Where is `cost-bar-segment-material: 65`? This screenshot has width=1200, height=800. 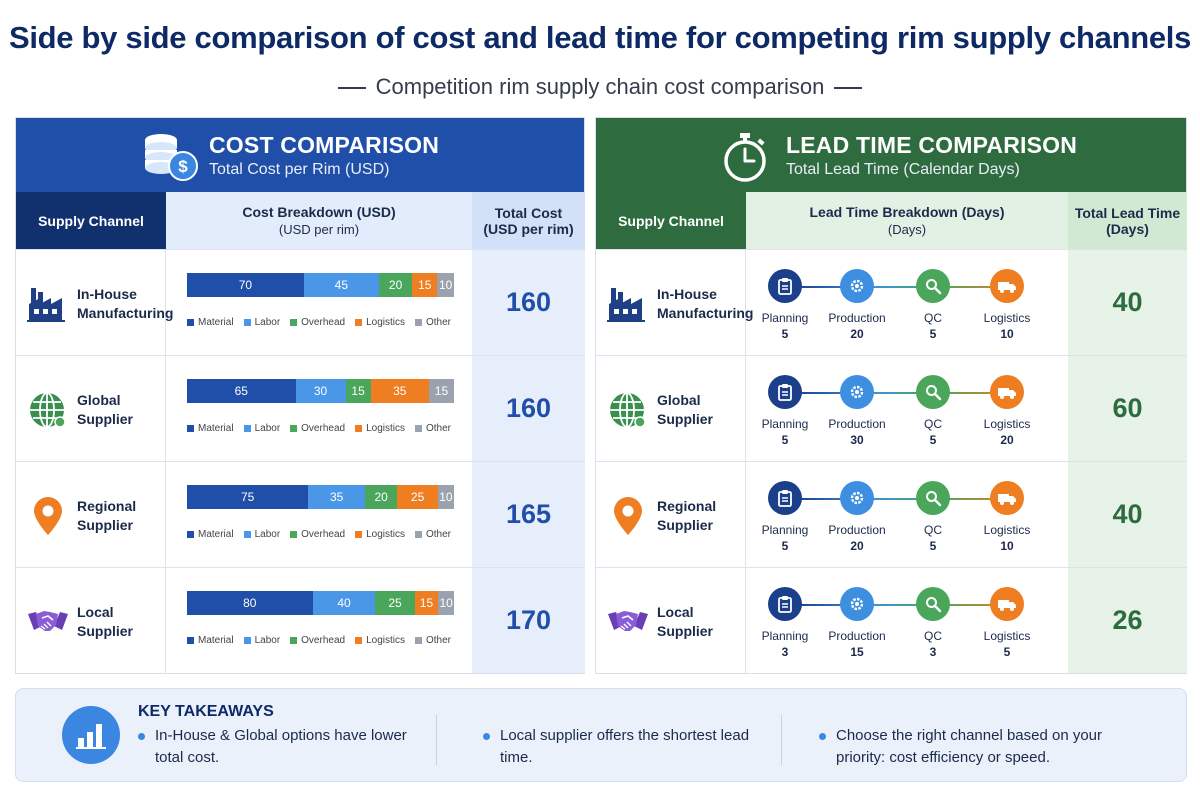 cost-bar-segment-material: 65 is located at coordinates (241, 391).